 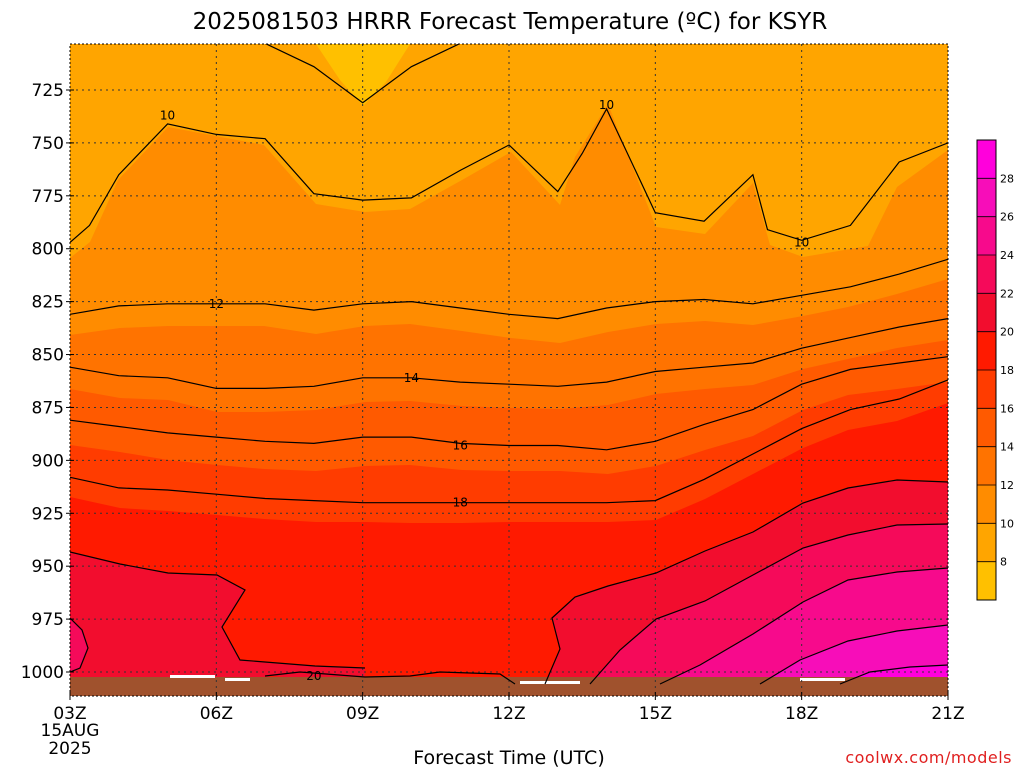 What do you see at coordinates (390, 678) in the screenshot?
I see `contour-line-20-surface` at bounding box center [390, 678].